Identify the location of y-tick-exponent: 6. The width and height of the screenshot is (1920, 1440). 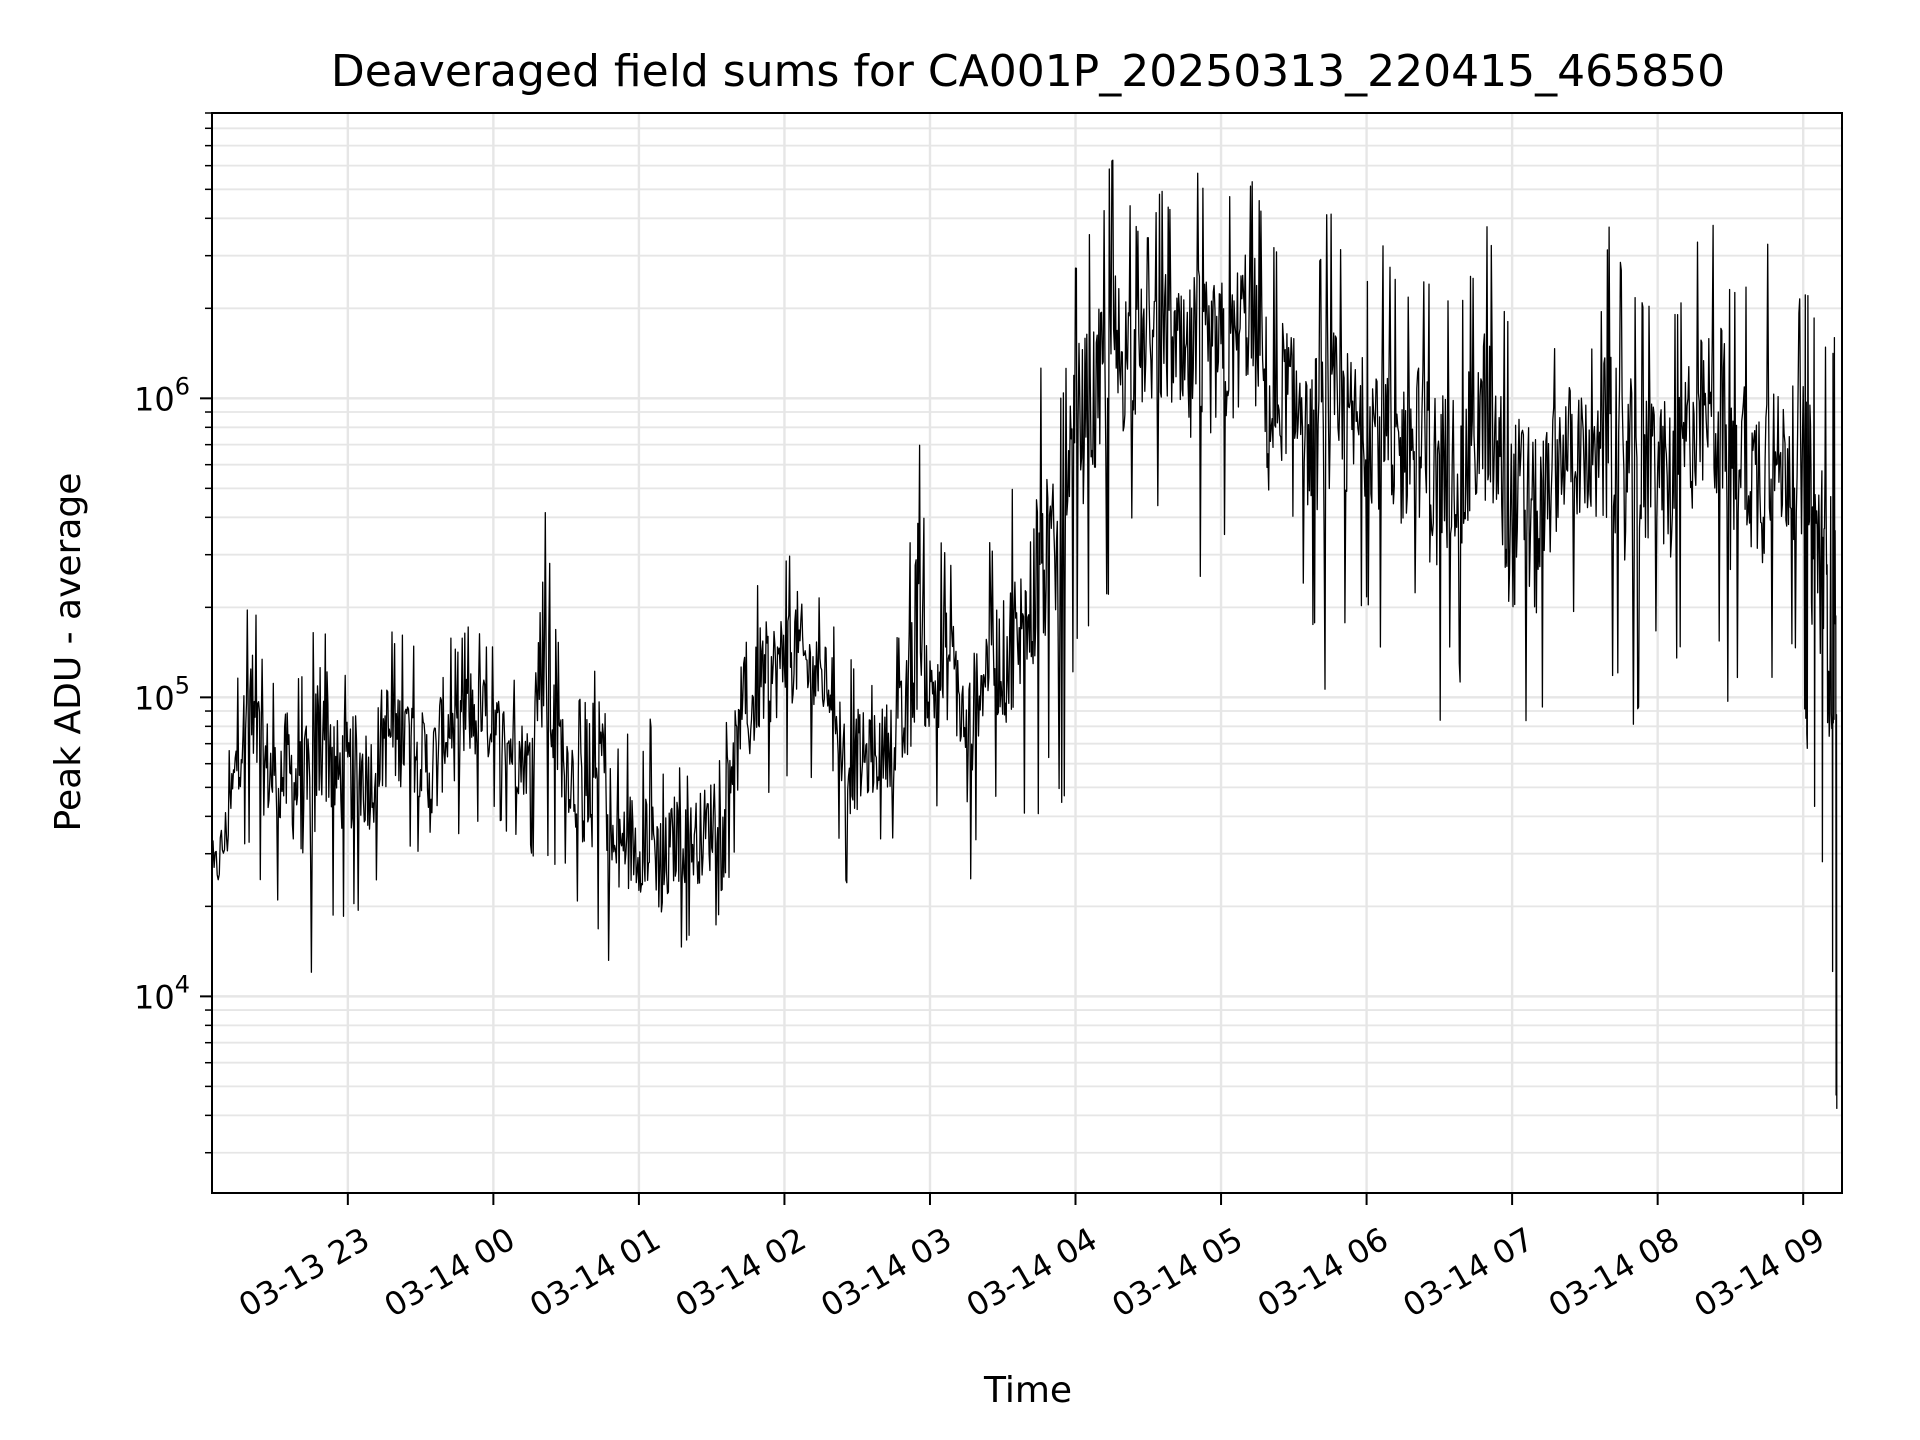
(182, 386).